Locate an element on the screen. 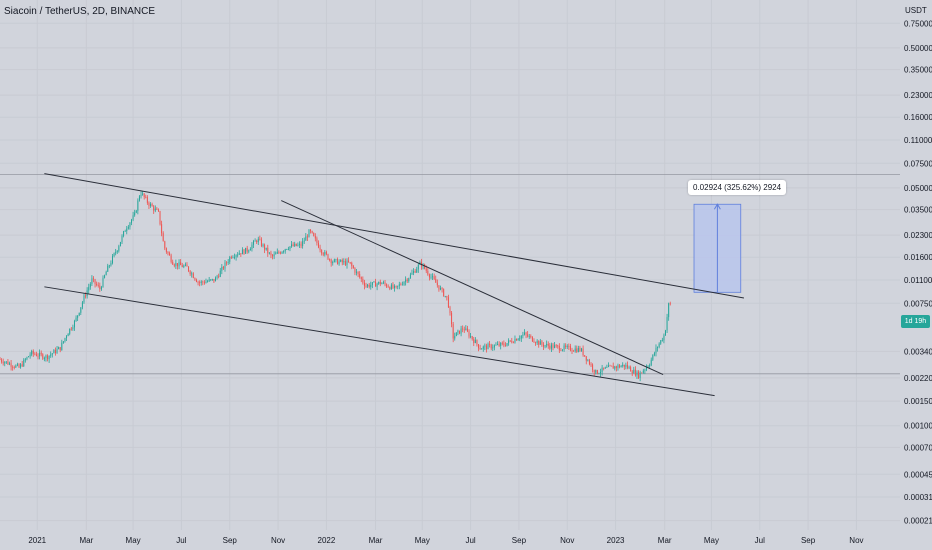 The height and width of the screenshot is (550, 932). y-tick-label: 0.03500 is located at coordinates (918, 210).